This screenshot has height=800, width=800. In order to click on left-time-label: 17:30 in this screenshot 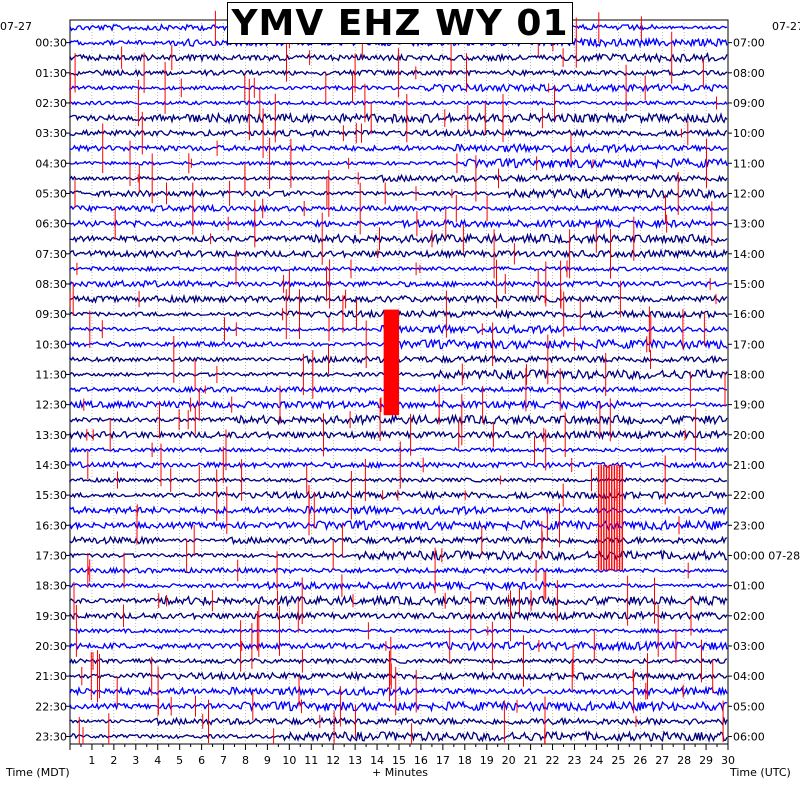, I will do `click(51, 555)`.